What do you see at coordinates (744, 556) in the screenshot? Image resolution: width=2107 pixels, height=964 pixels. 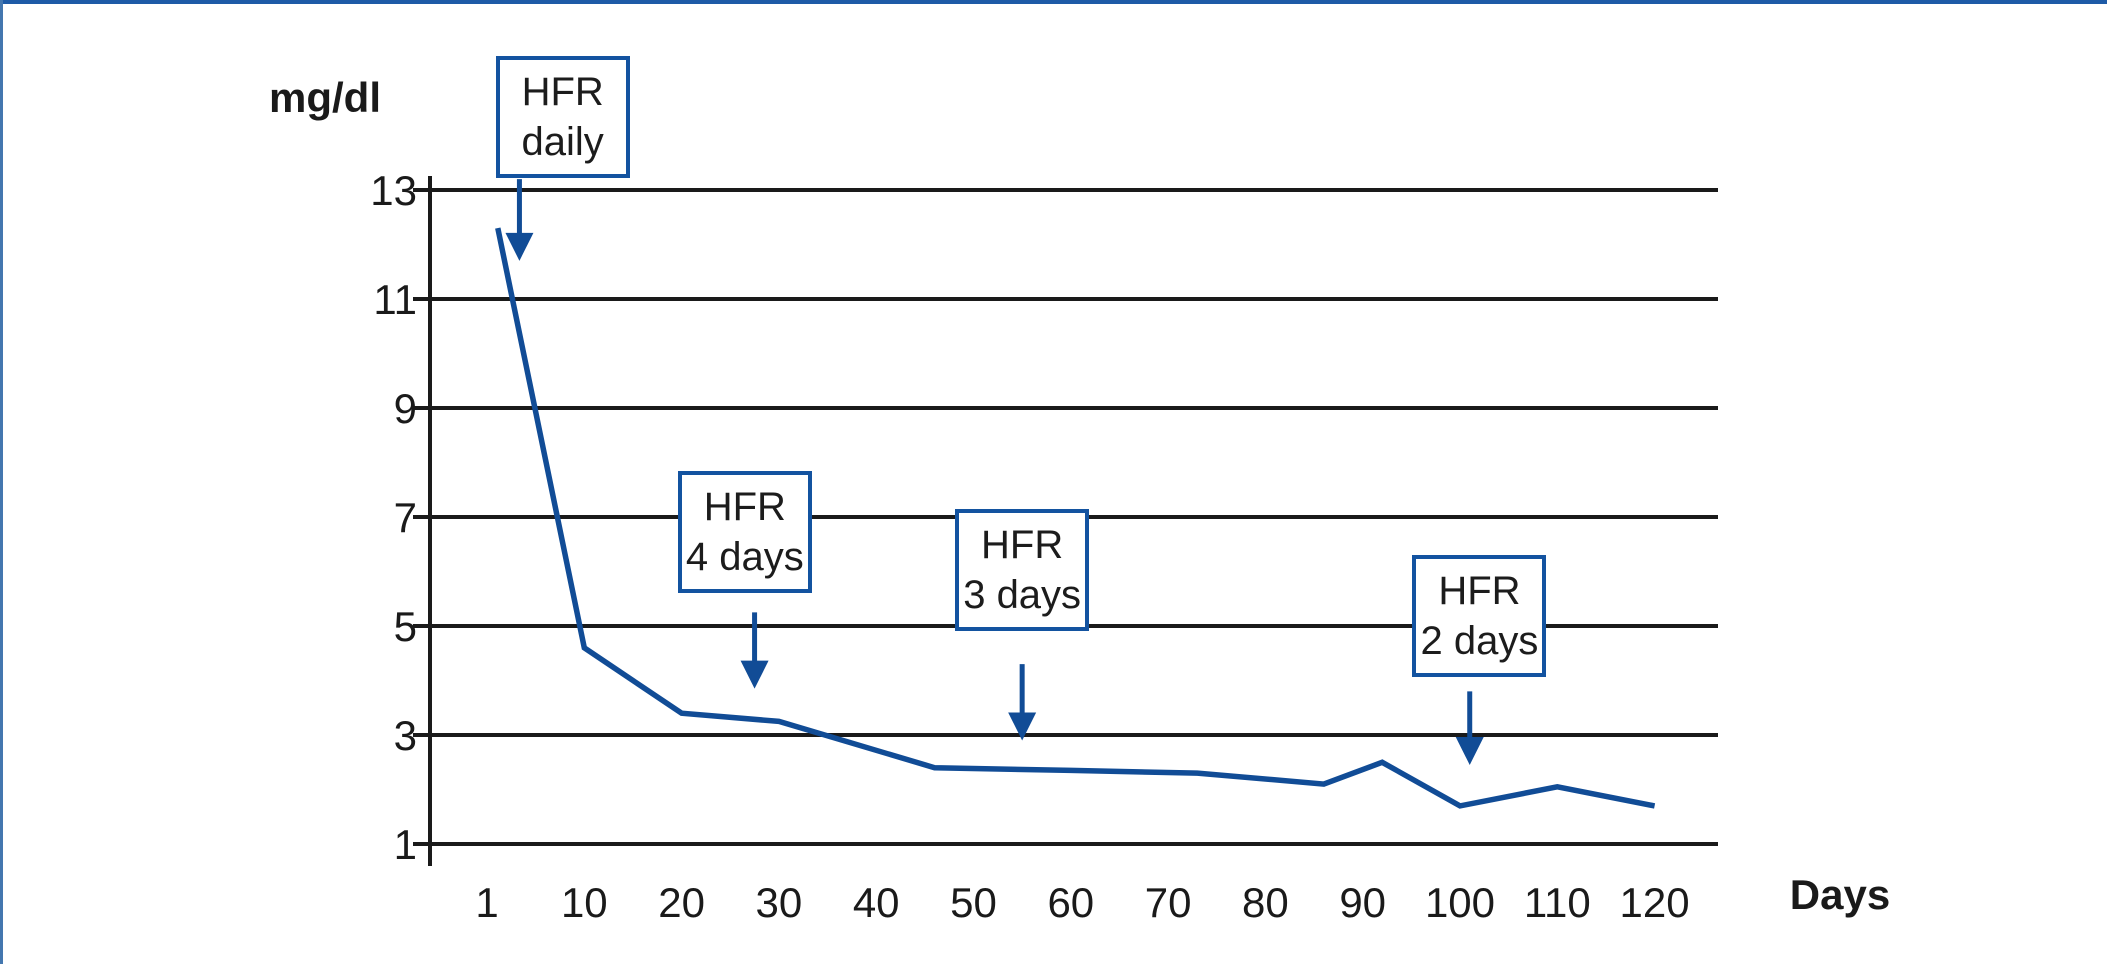 I see `annotation-line2: 4 days` at bounding box center [744, 556].